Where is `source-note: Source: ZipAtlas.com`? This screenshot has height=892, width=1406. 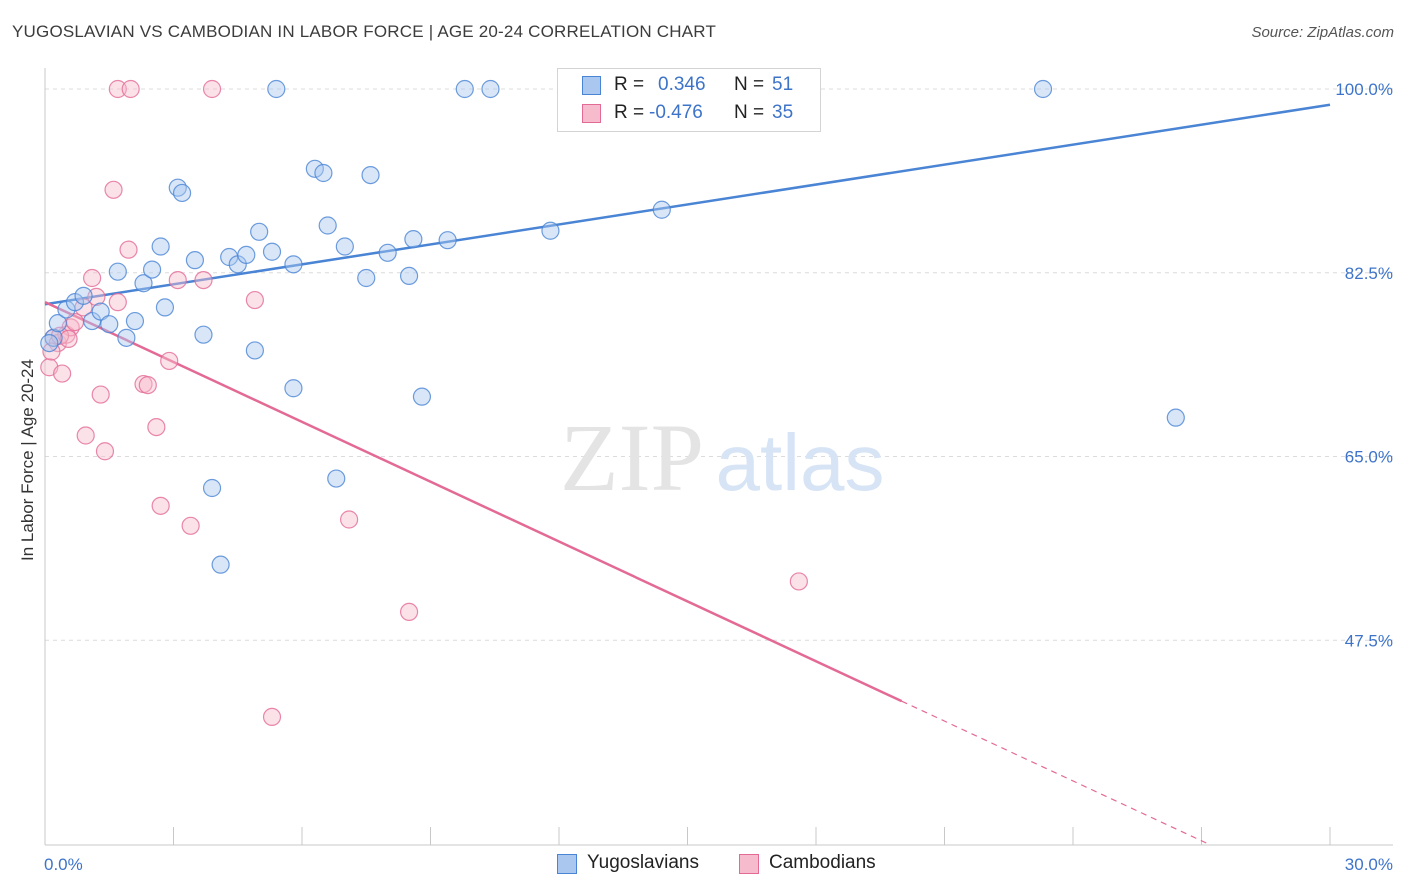
source-note: Source: ZipAtlas.com is located at coordinates (1322, 32).